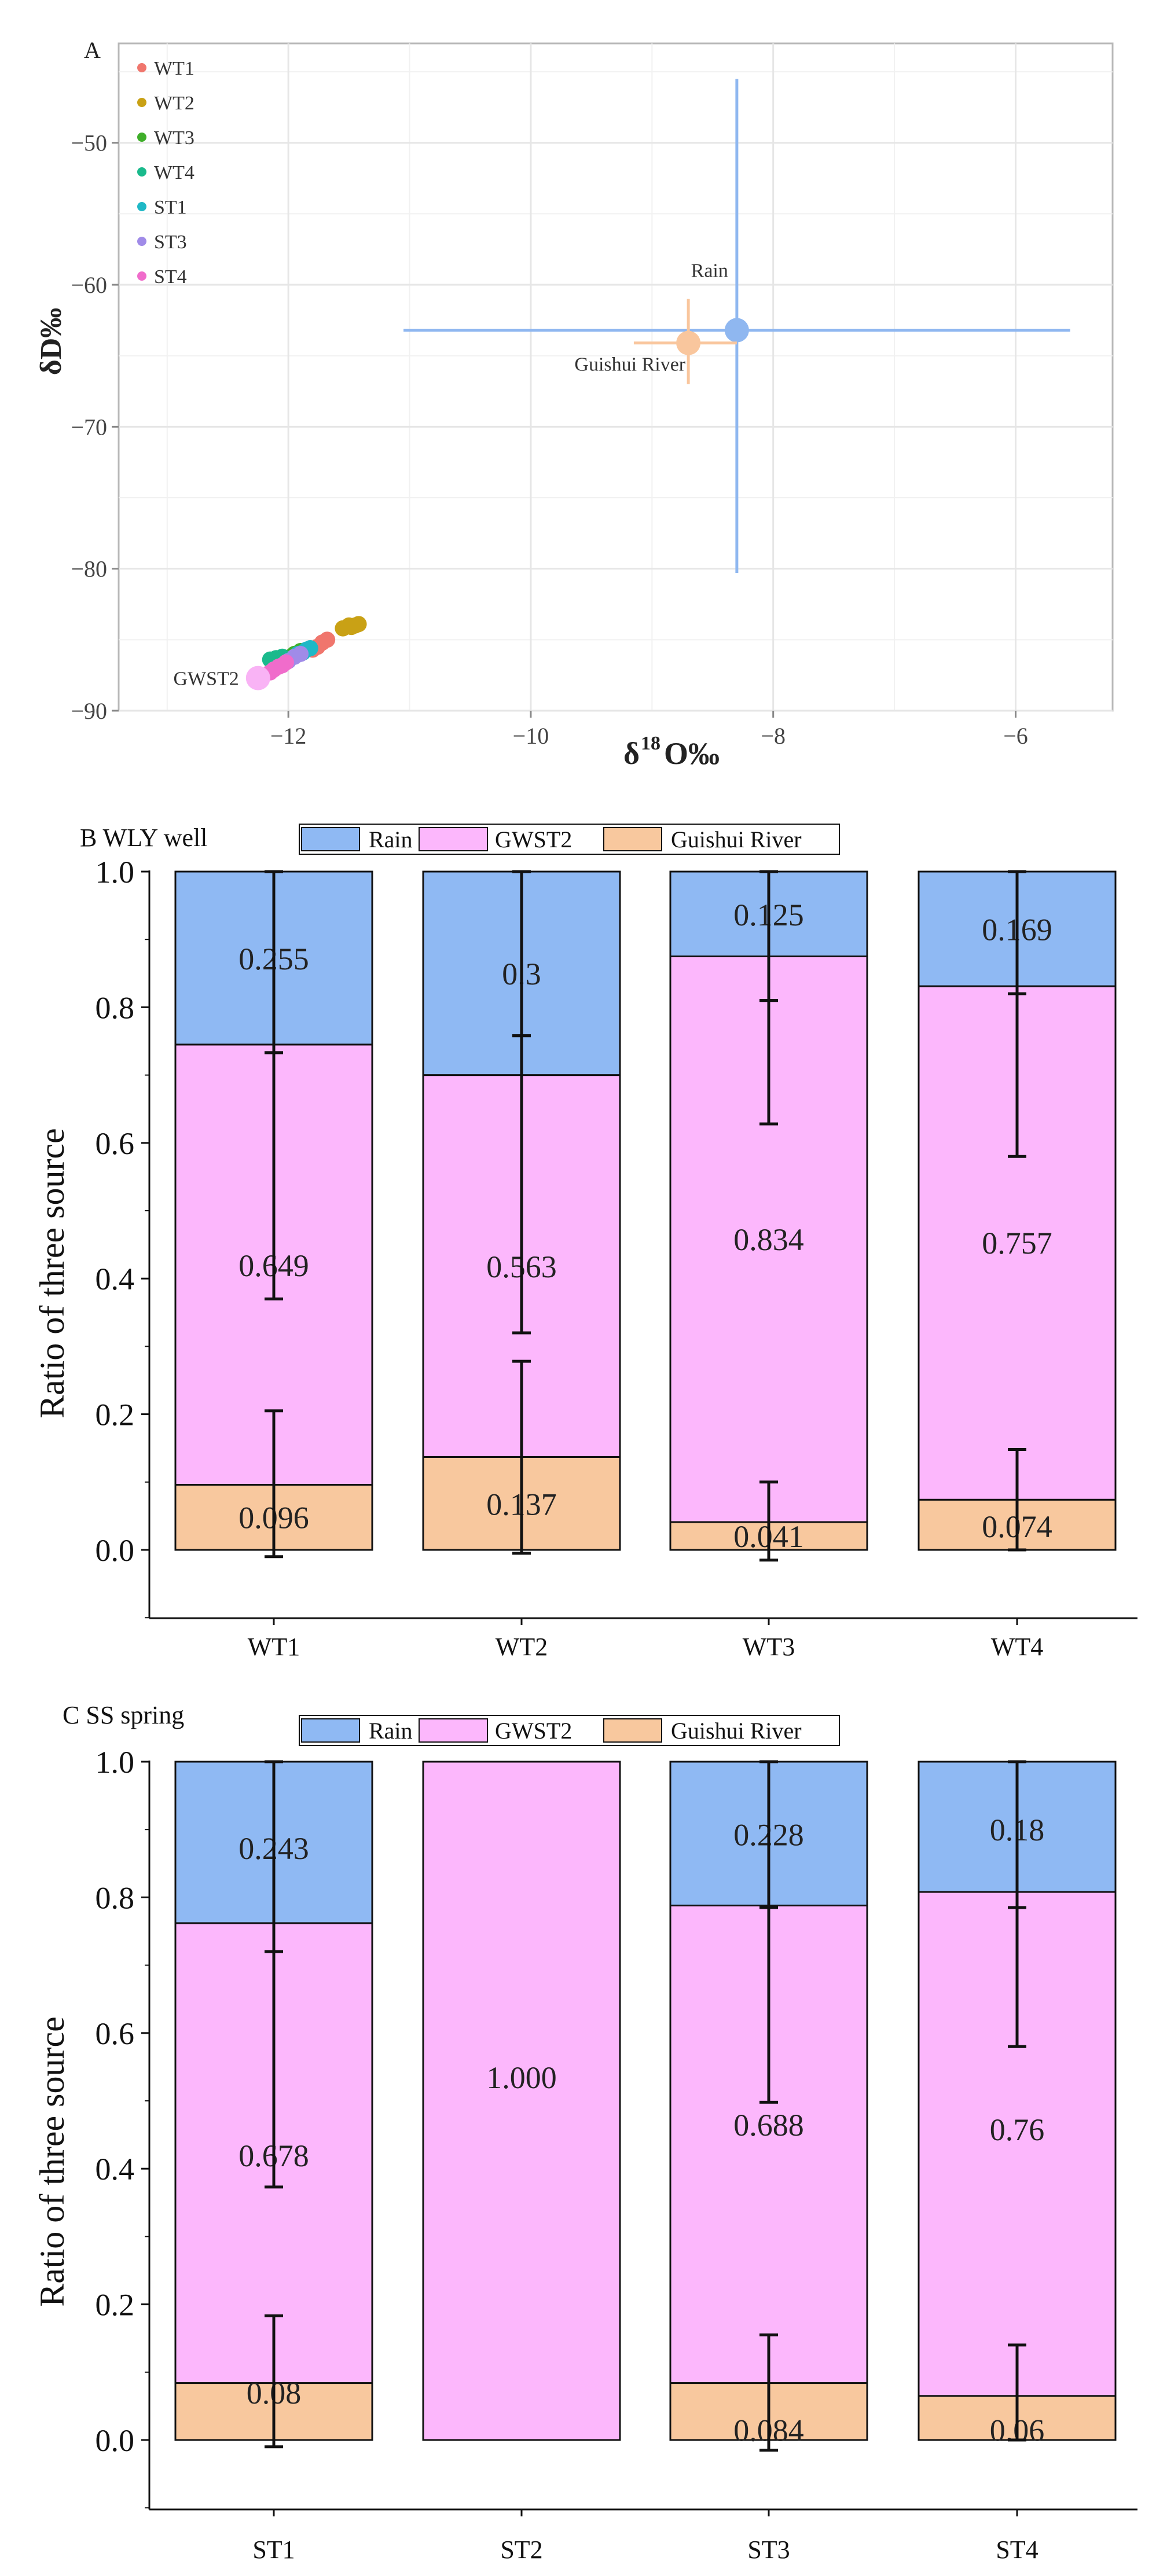 The width and height of the screenshot is (1167, 2576). What do you see at coordinates (769, 2549) in the screenshot?
I see `category-label-st3: ST3` at bounding box center [769, 2549].